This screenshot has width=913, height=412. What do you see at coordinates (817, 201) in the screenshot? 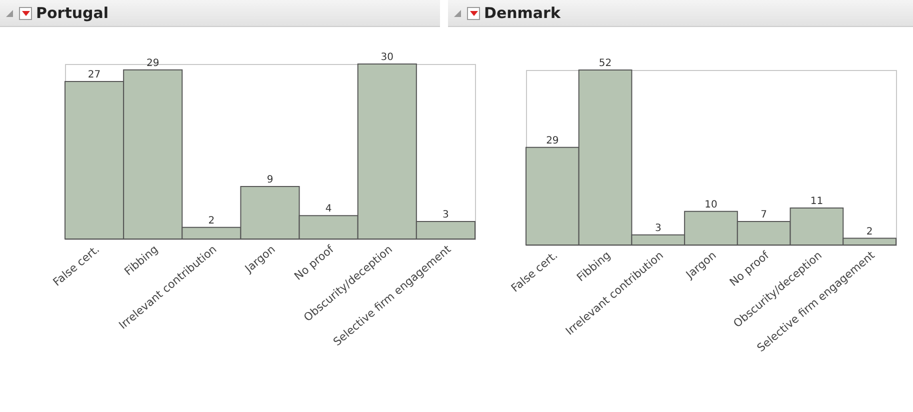
I see `data-label: 11` at bounding box center [817, 201].